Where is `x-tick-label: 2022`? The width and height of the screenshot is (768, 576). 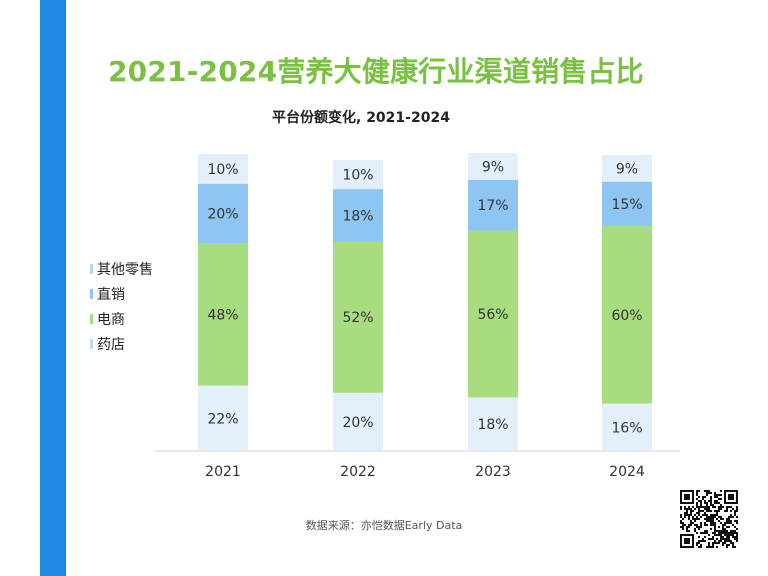 x-tick-label: 2022 is located at coordinates (358, 472).